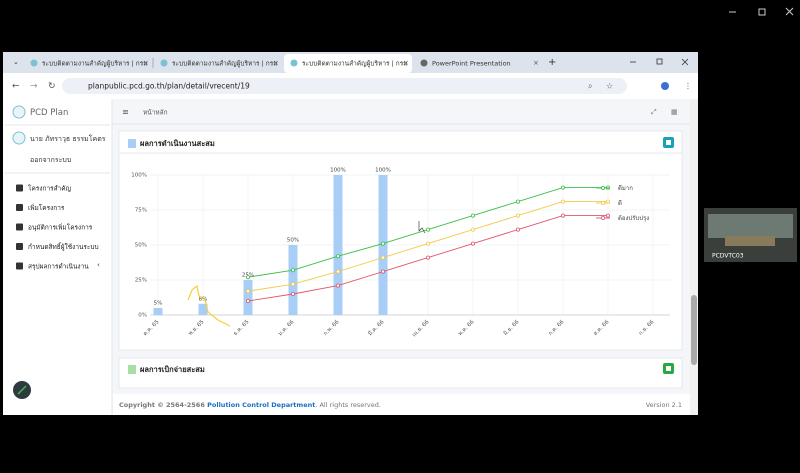  I want to click on tab-title: PowerPoint Presentation, so click(471, 64).